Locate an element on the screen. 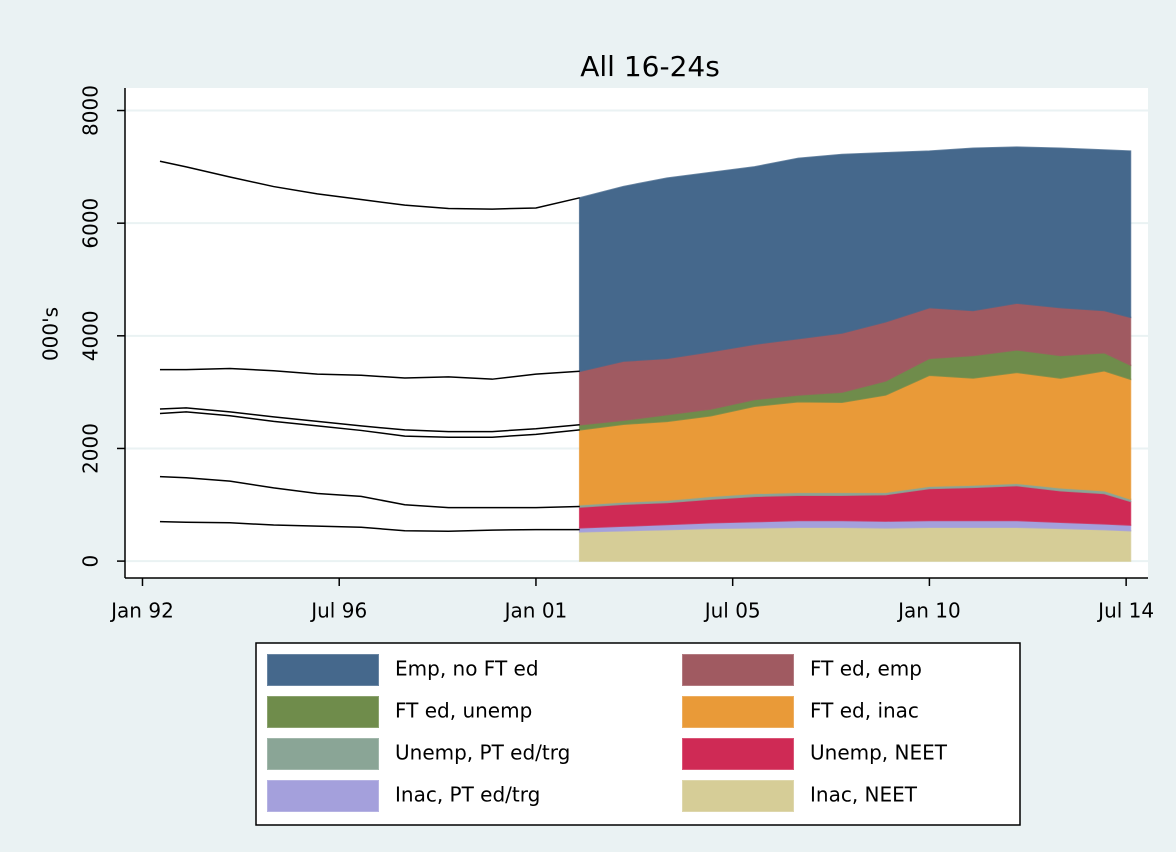  y-tick-label: 4000 is located at coordinates (91, 335).